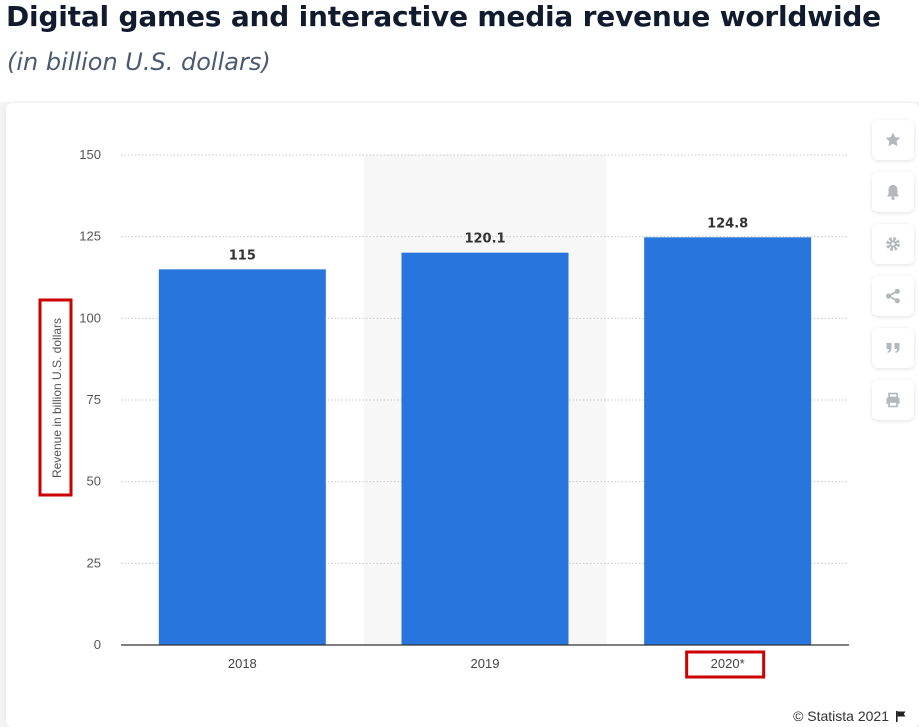 The height and width of the screenshot is (727, 919). What do you see at coordinates (97, 644) in the screenshot?
I see `y-tick-label: 0` at bounding box center [97, 644].